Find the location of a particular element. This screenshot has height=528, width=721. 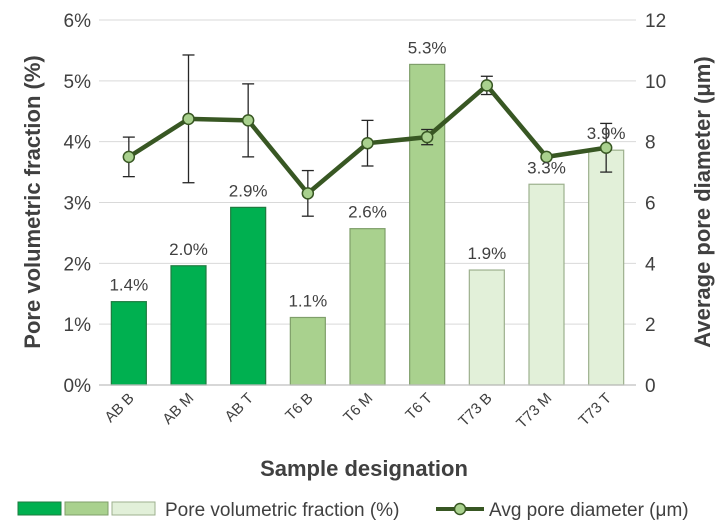

x-tick-label: AB M is located at coordinates (178, 409).